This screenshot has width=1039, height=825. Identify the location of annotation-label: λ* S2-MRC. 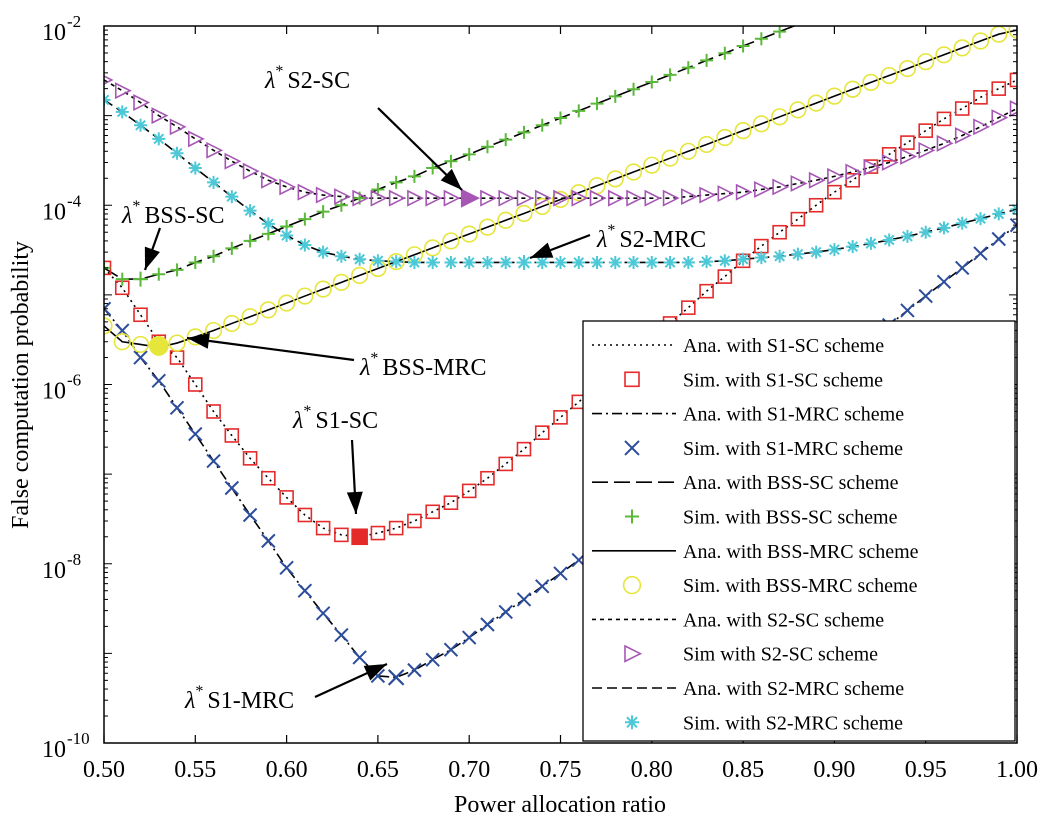
(651, 237).